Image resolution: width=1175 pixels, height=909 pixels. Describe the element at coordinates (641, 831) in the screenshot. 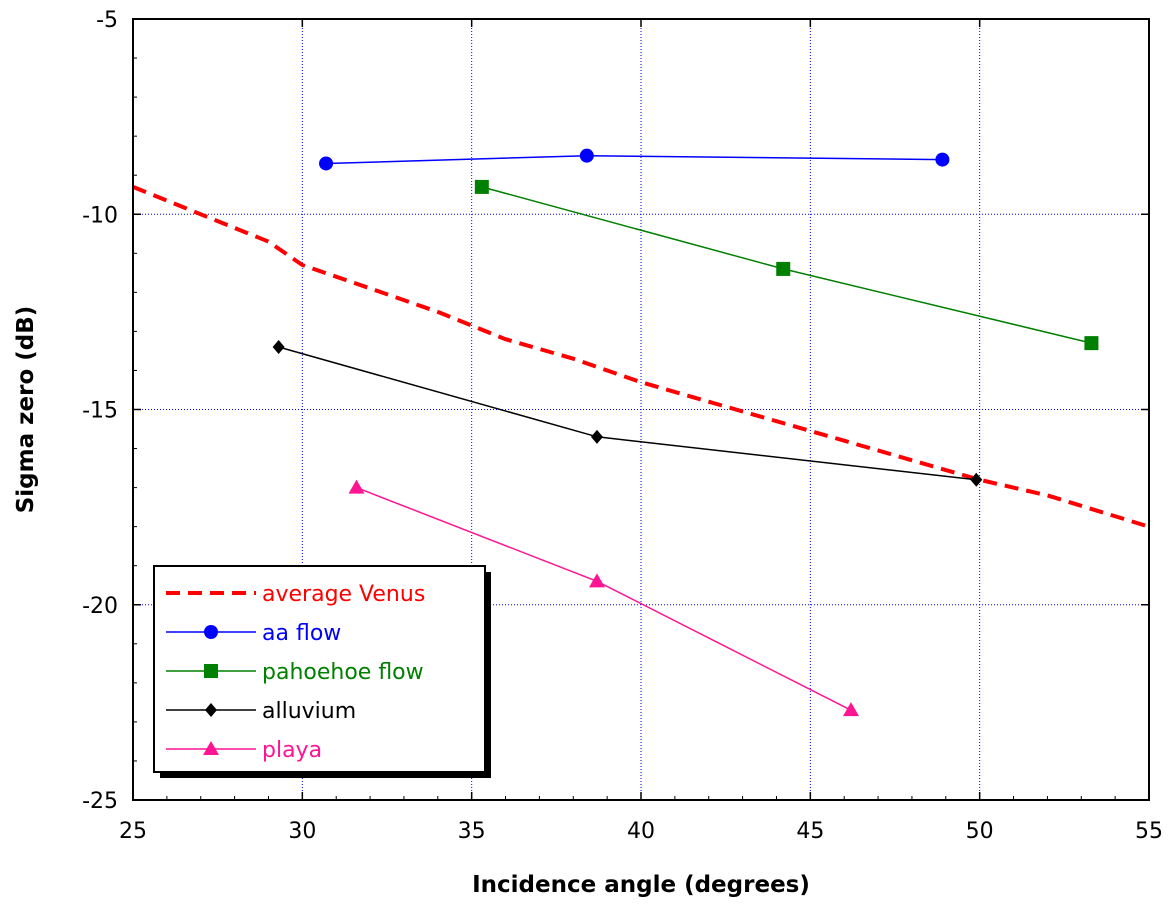

I see `x-tick-label: 40` at that location.